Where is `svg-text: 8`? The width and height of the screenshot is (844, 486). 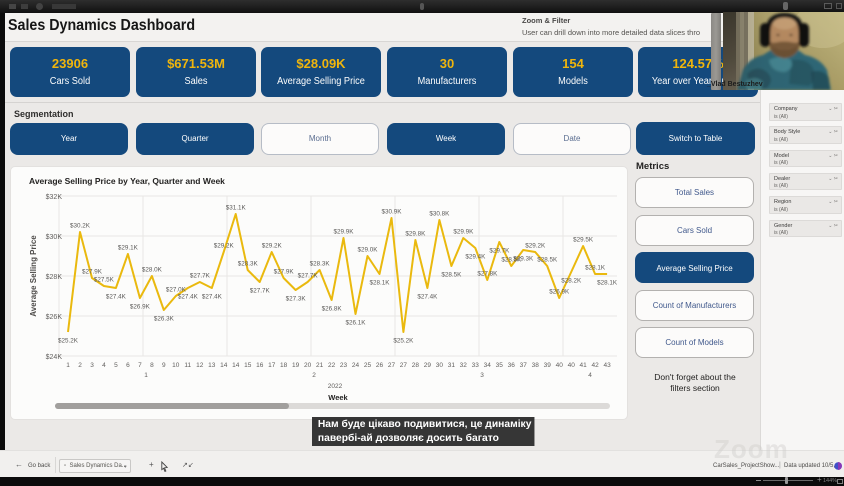 svg-text: 8 is located at coordinates (152, 365).